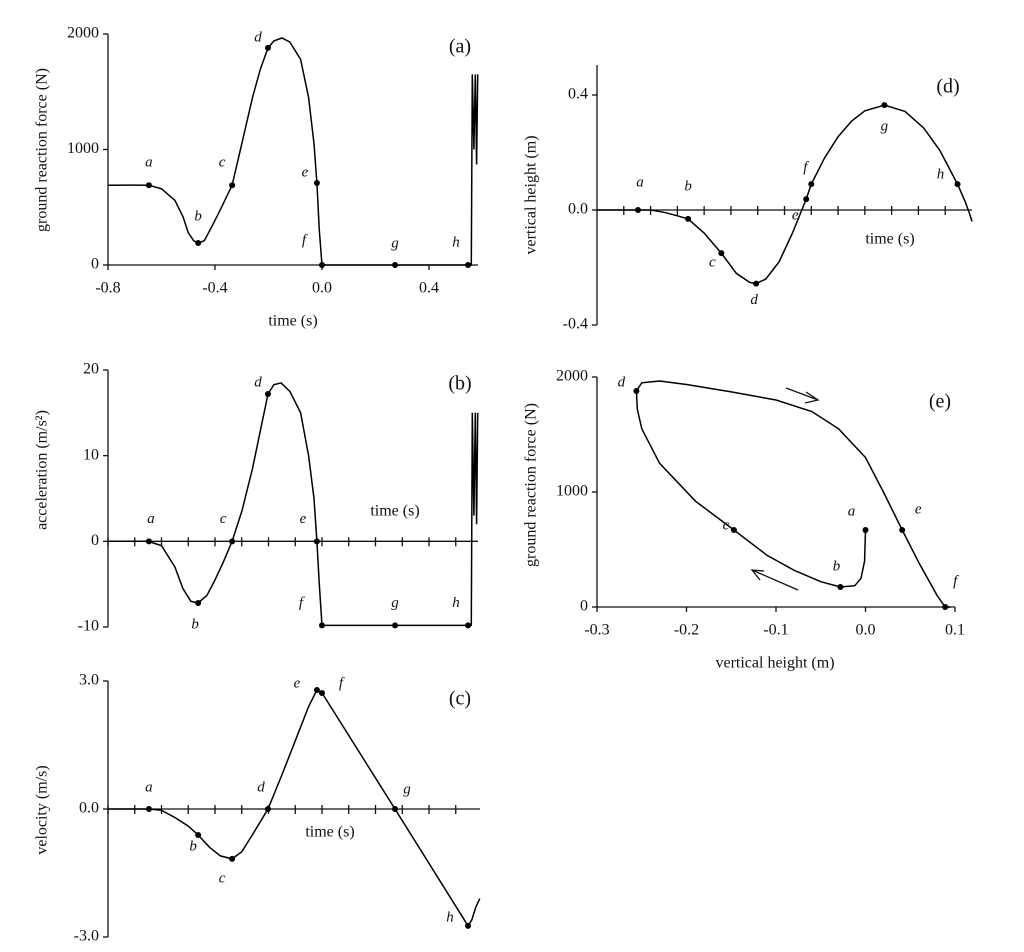  Describe the element at coordinates (460, 47) in the screenshot. I see `panel-label: (a)` at that location.